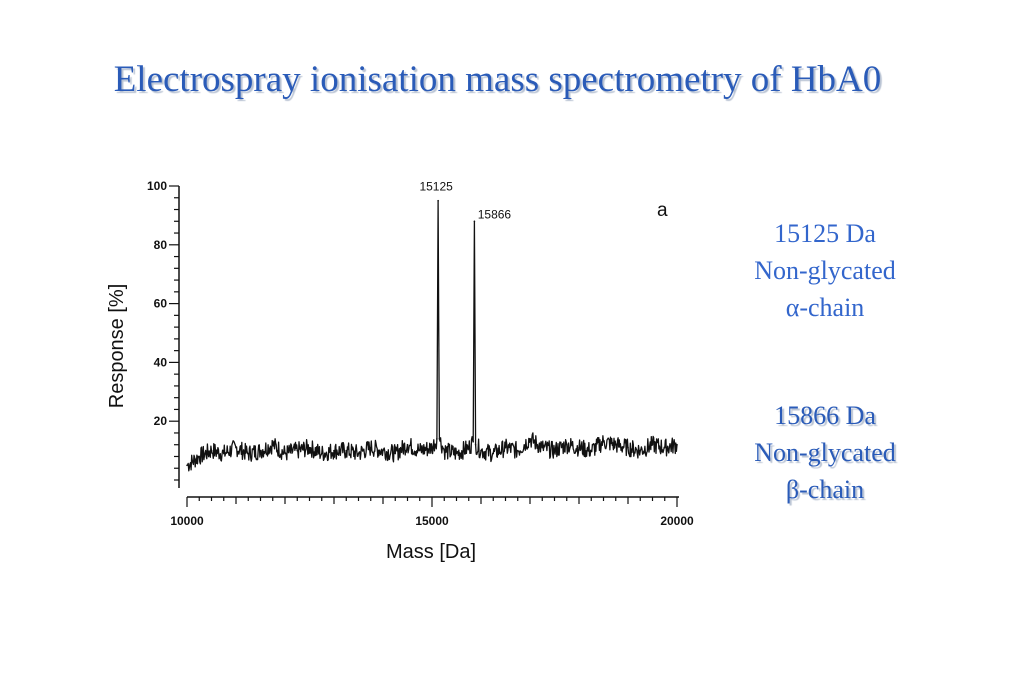  I want to click on y-tick-label: 60, so click(161, 304).